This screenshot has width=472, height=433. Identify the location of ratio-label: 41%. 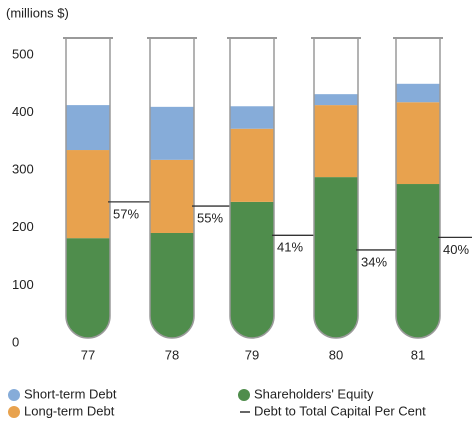
(290, 247).